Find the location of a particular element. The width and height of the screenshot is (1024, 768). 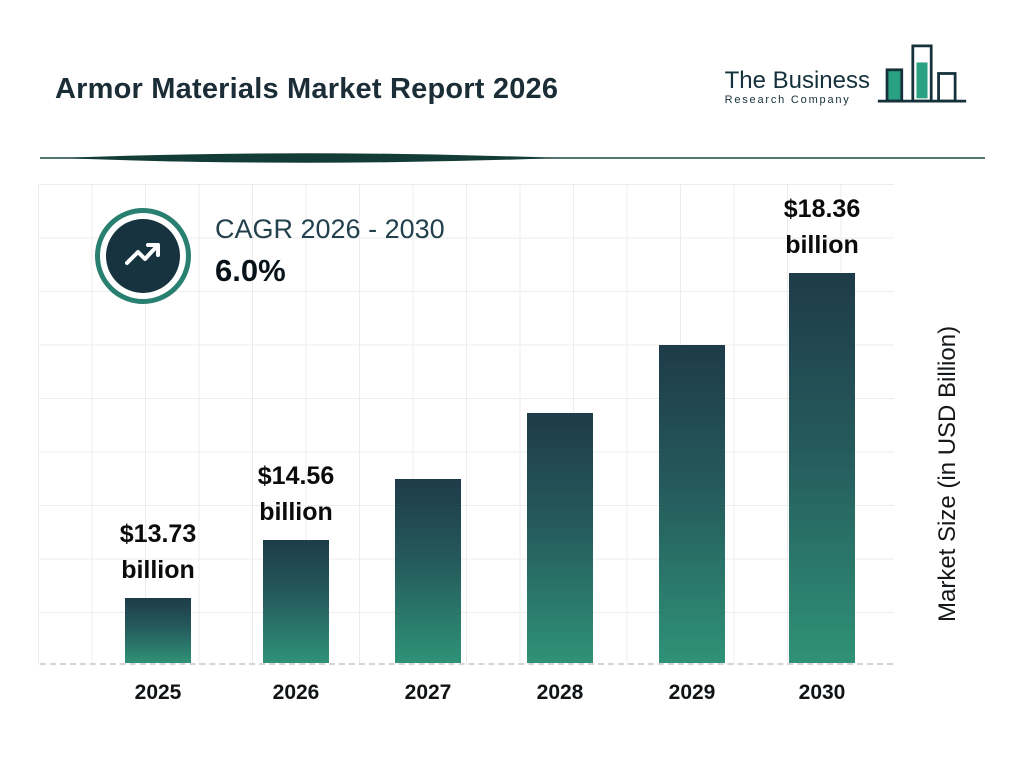

x-axis-label-2026: 2026 is located at coordinates (296, 692).